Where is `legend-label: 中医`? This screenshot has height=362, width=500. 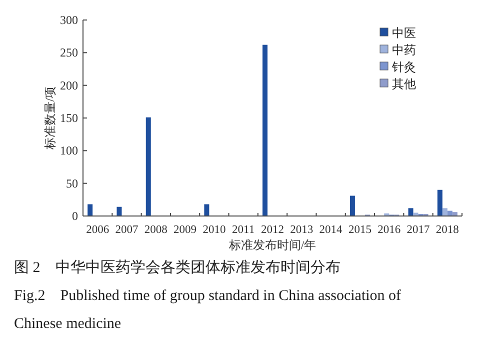 legend-label: 中医 is located at coordinates (404, 33).